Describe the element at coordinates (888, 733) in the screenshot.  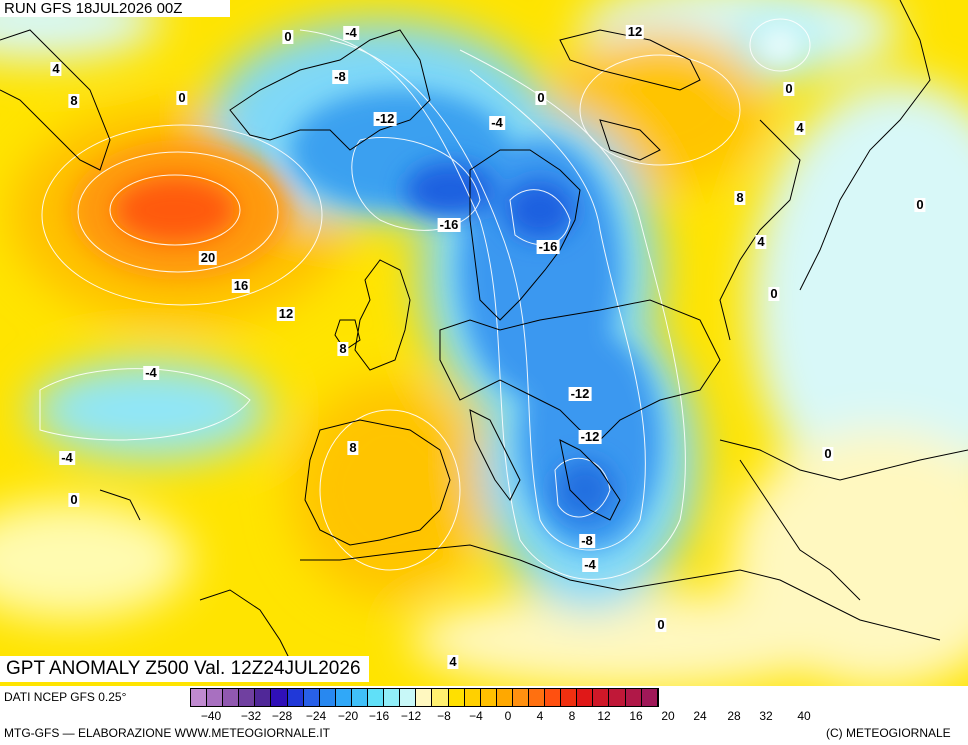
I see `copyright-text: (C) METEOGIORNALE` at that location.